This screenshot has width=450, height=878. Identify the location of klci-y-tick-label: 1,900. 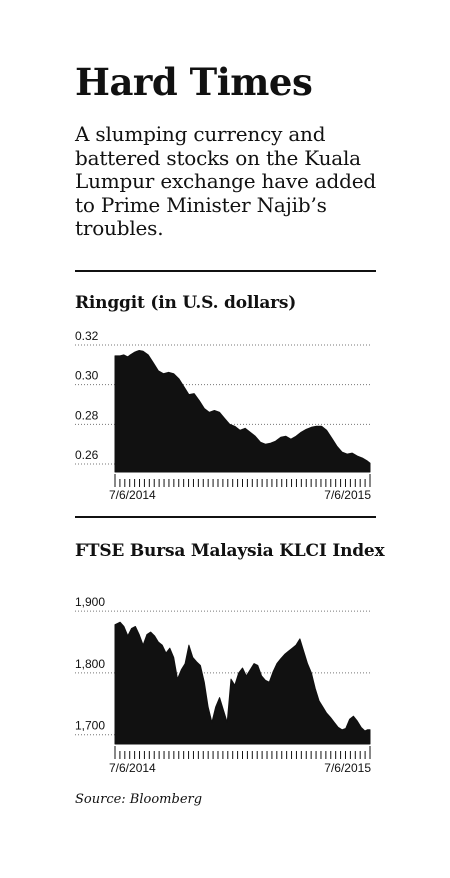
(90, 602).